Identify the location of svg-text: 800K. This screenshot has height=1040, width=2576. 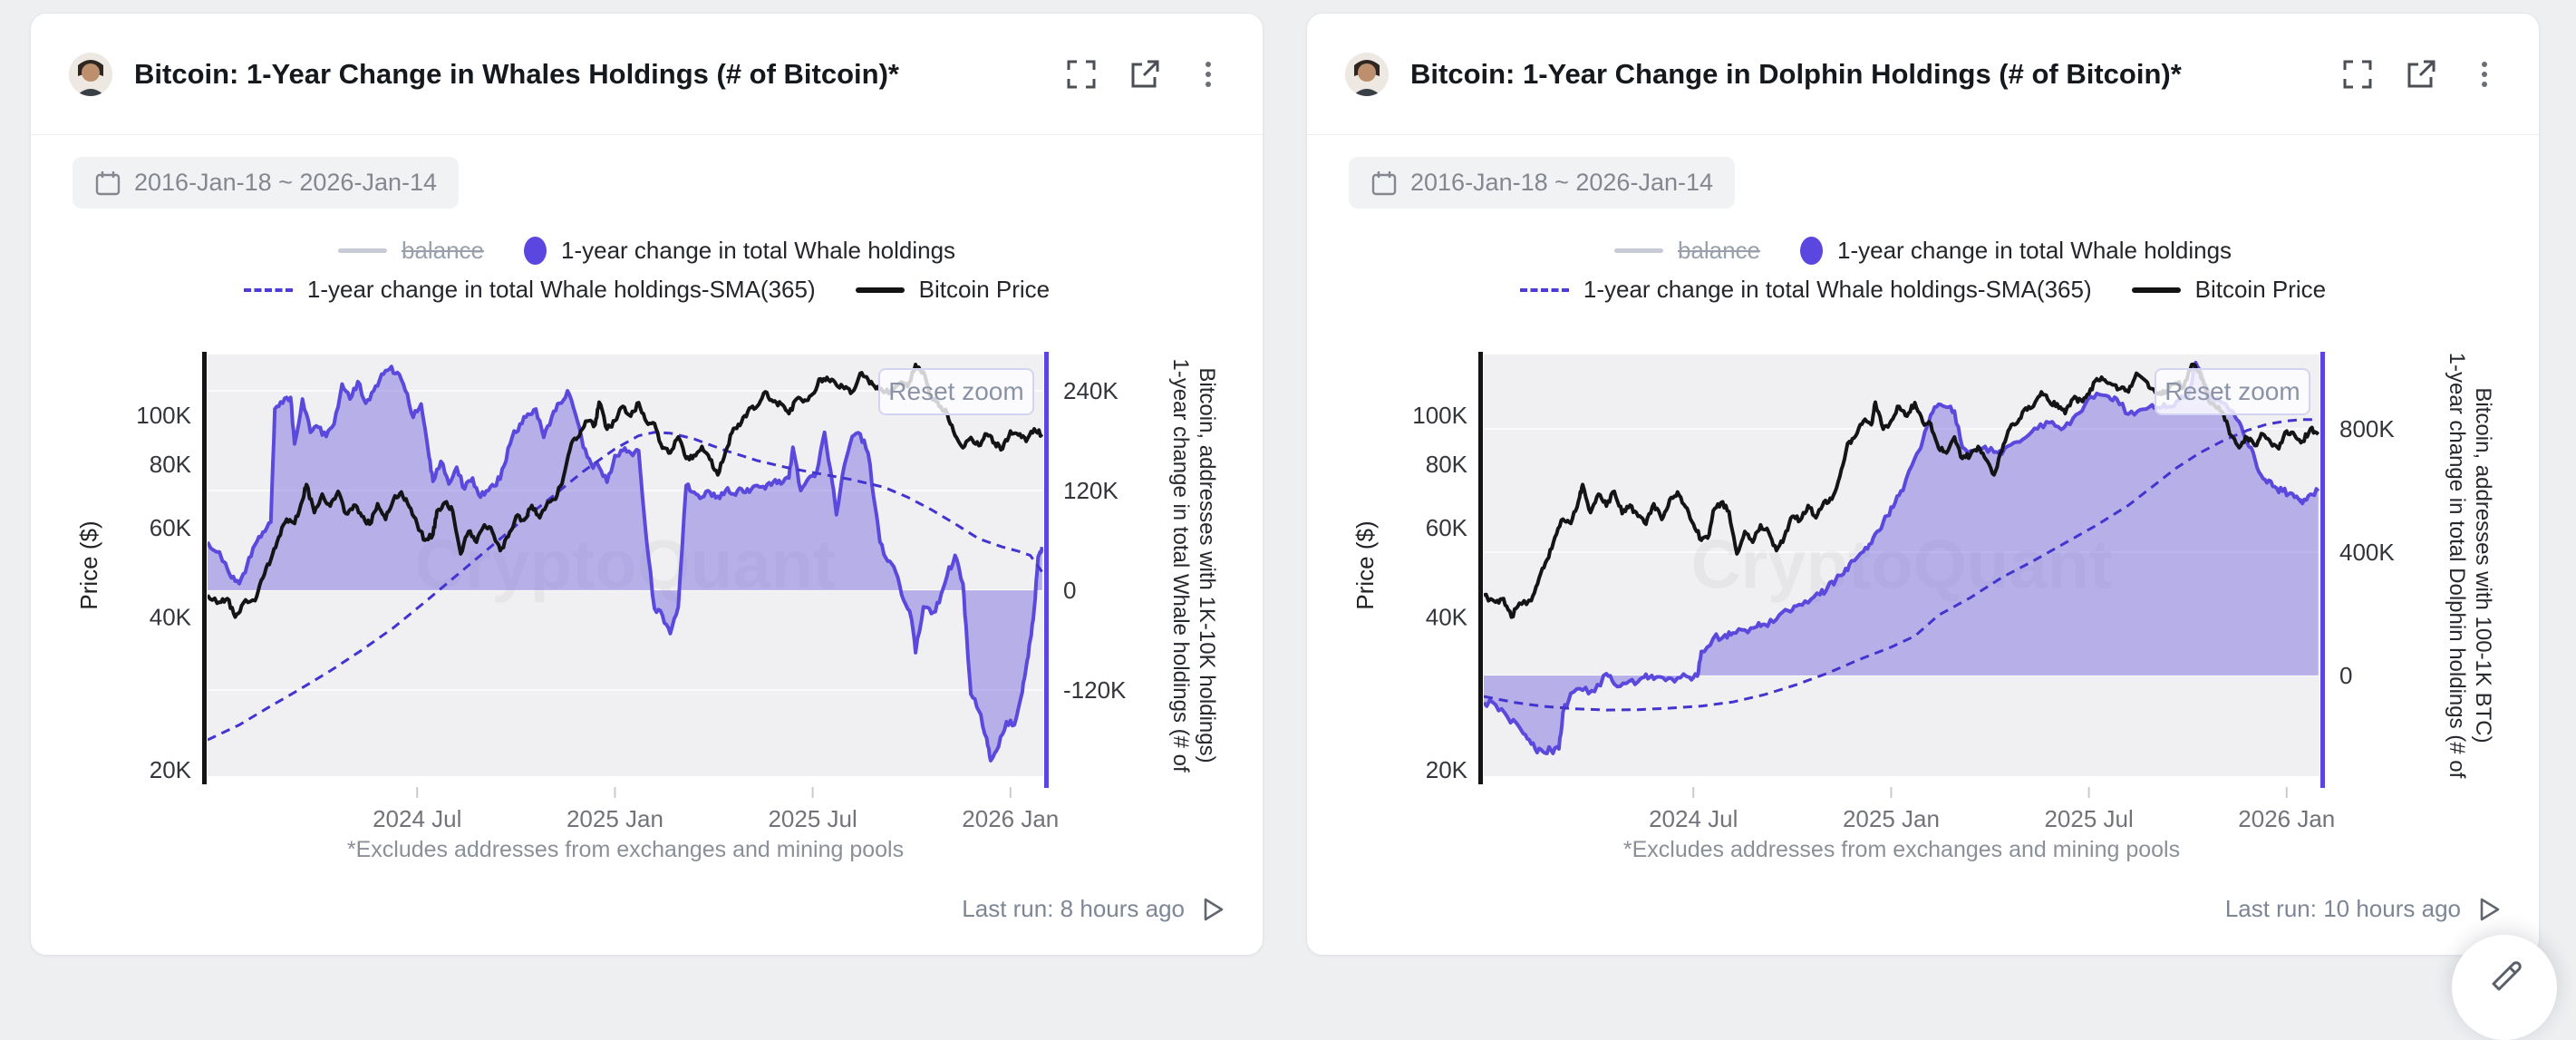
(2367, 429).